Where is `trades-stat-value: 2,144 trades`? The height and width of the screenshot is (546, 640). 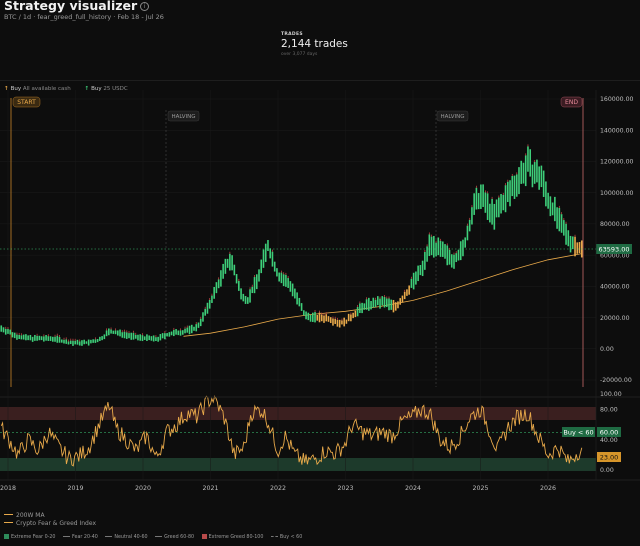 trades-stat-value: 2,144 trades is located at coordinates (314, 44).